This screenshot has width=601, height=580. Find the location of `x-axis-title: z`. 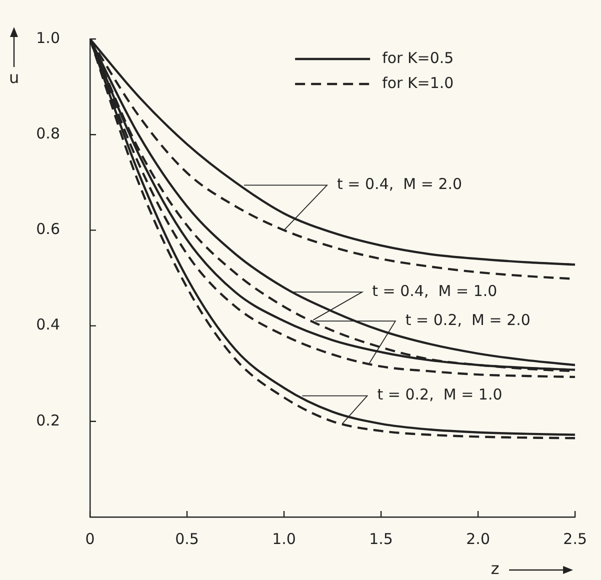

x-axis-title: z is located at coordinates (495, 568).